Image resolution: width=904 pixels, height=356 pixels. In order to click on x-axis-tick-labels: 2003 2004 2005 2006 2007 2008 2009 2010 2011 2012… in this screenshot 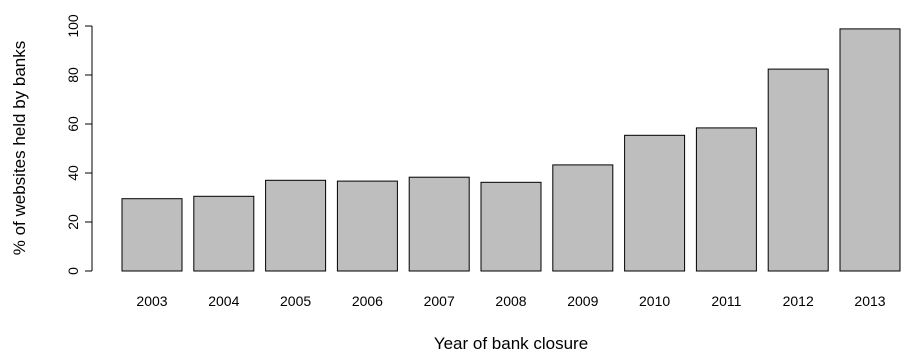, I will do `click(510, 301)`.